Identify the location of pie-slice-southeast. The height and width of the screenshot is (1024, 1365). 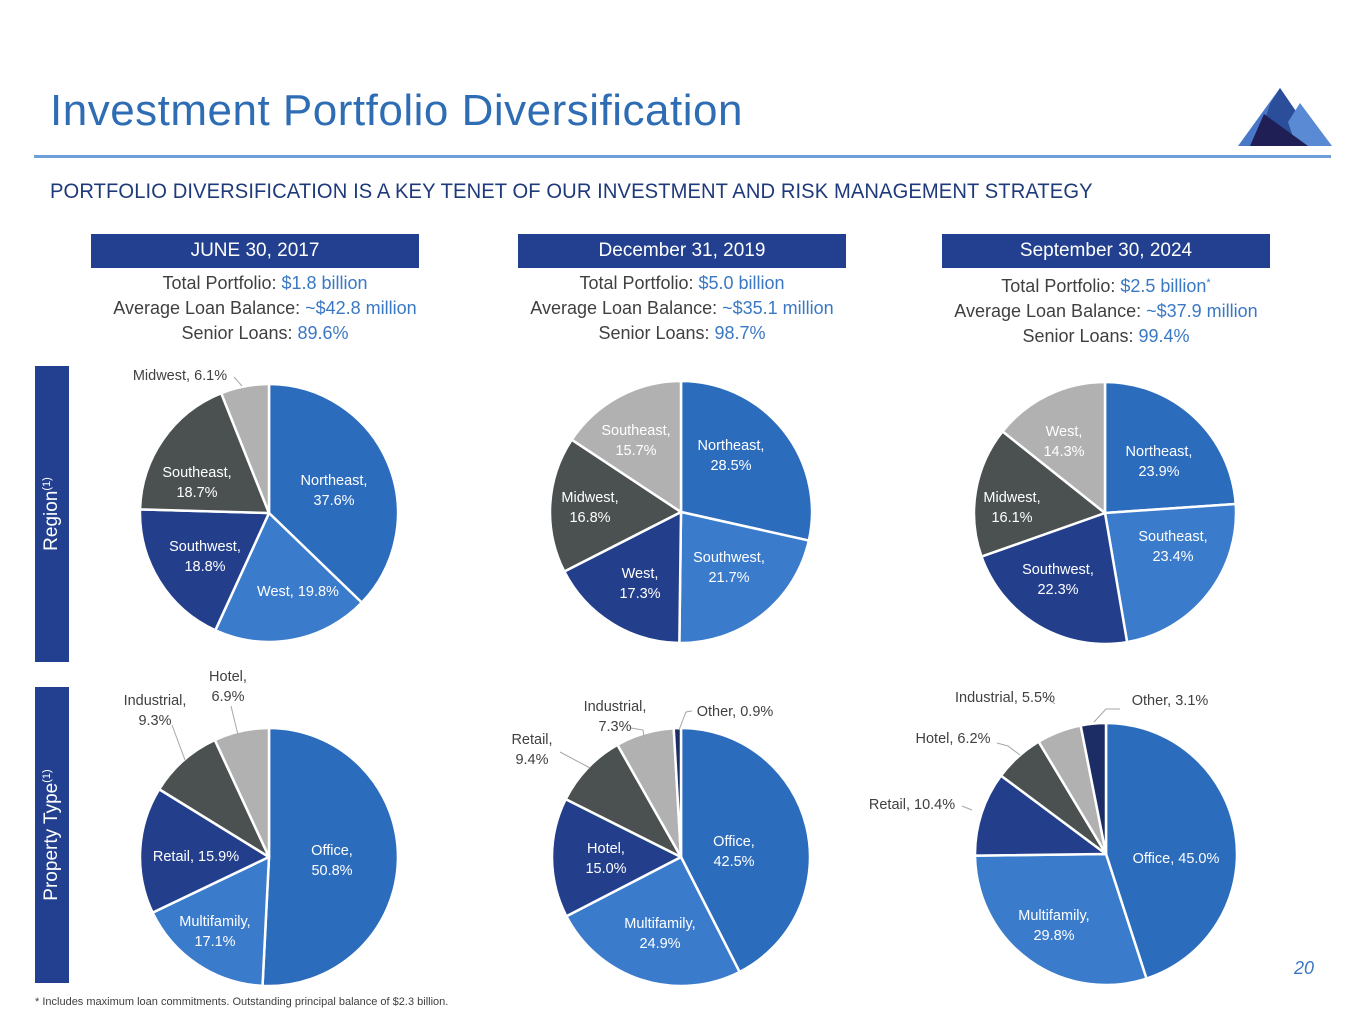
(204, 453).